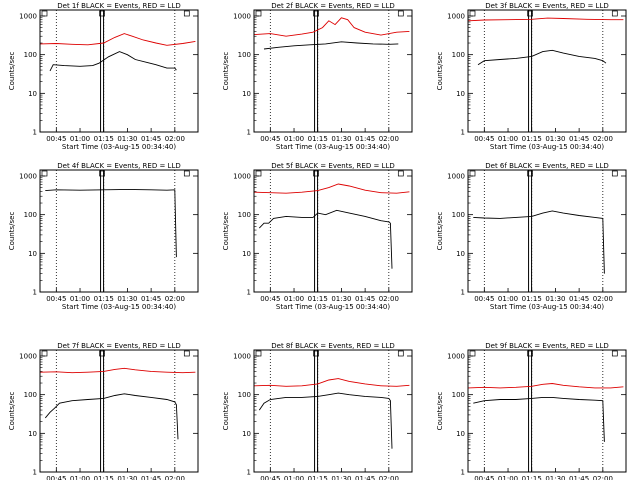  Describe the element at coordinates (118, 166) in the screenshot. I see `panel-title: Det 4f BLACK = Events, RED = LLD` at that location.